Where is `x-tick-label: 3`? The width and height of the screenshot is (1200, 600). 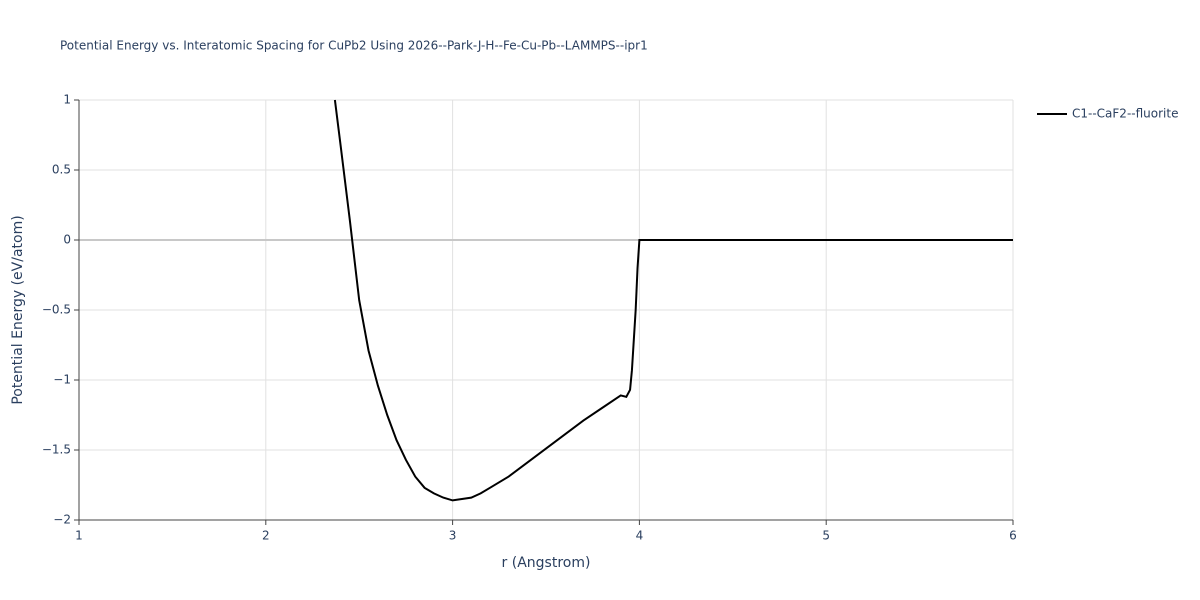 x-tick-label: 3 is located at coordinates (453, 536).